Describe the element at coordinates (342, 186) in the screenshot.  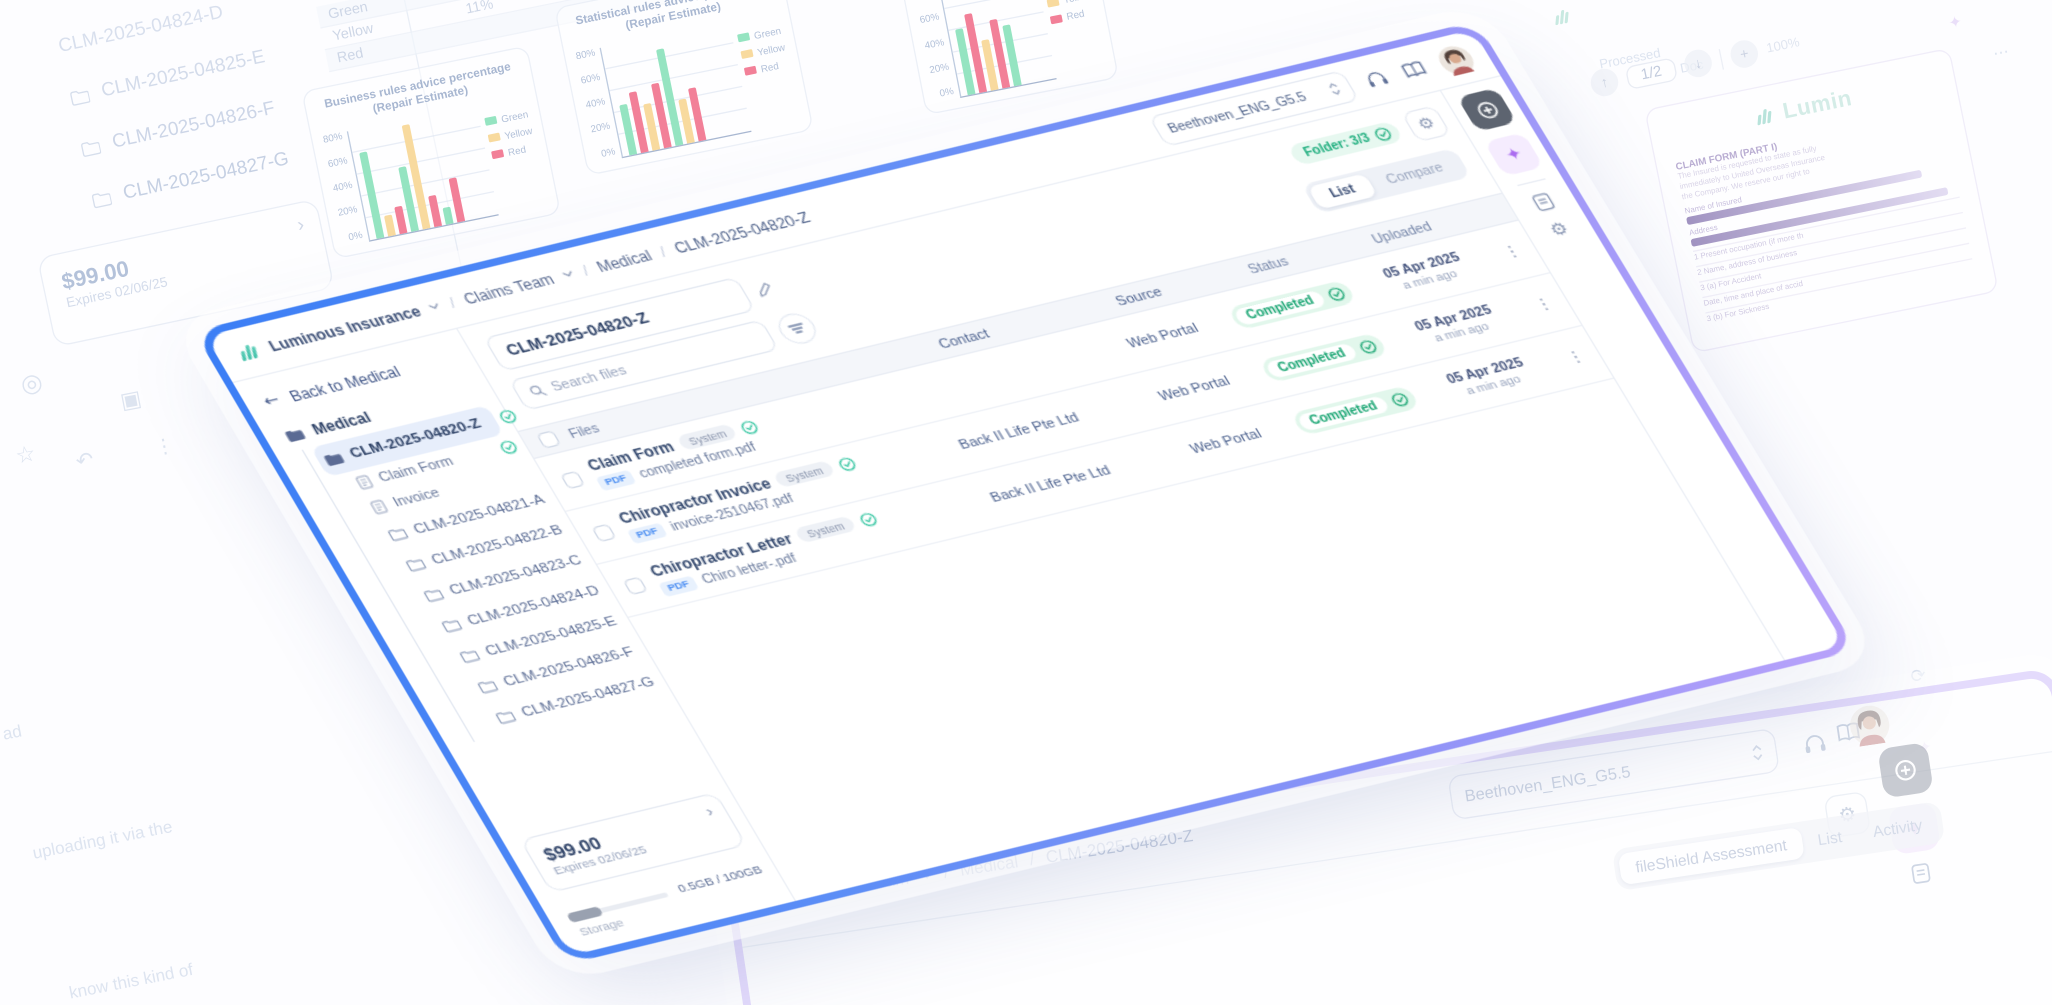
I see `y-axis-labels: 80%60%40%20%0%` at that location.